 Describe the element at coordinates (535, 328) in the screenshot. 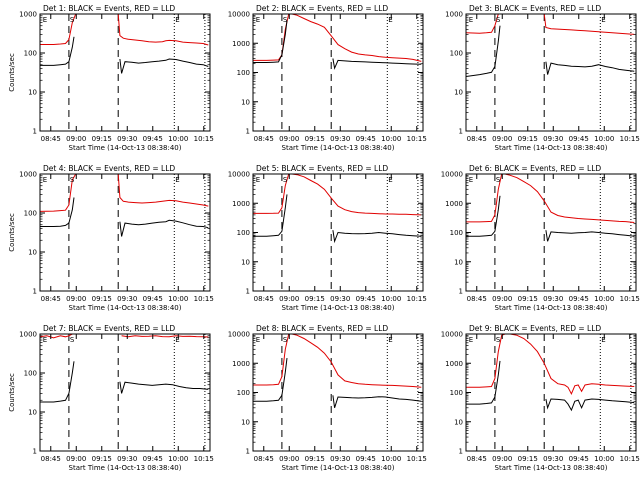

I see `chart-title: Det 9: BLACK = Events, RED = LLD` at that location.